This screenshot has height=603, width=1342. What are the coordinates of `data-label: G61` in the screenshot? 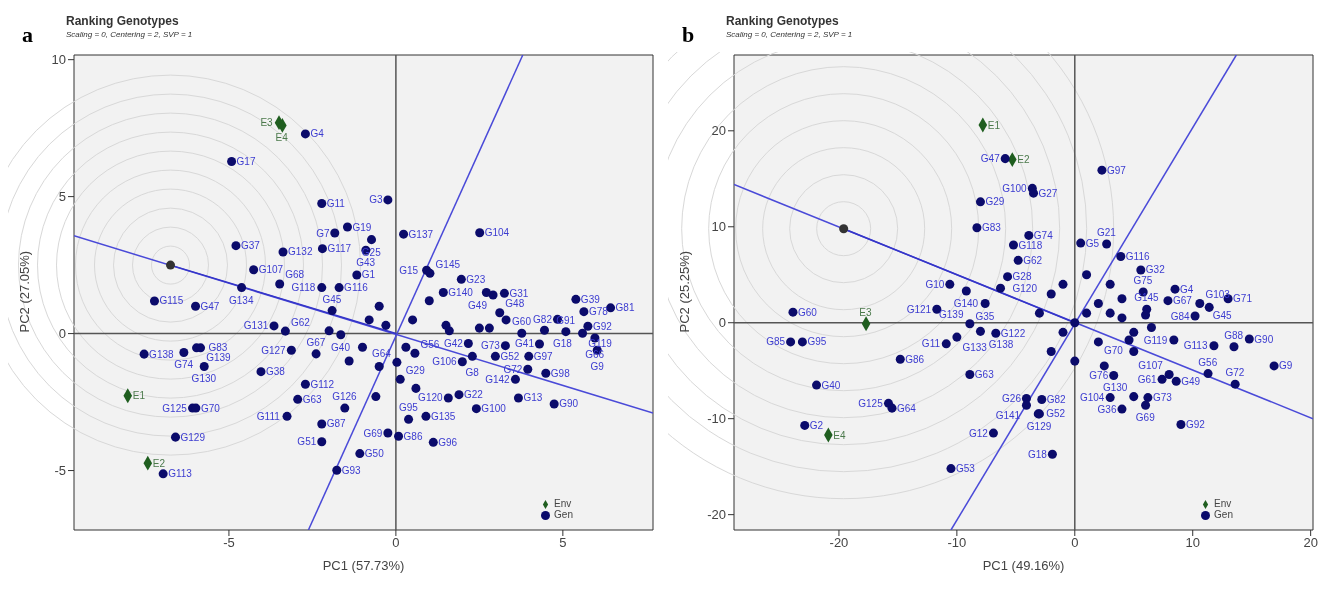 It's located at (1147, 379).